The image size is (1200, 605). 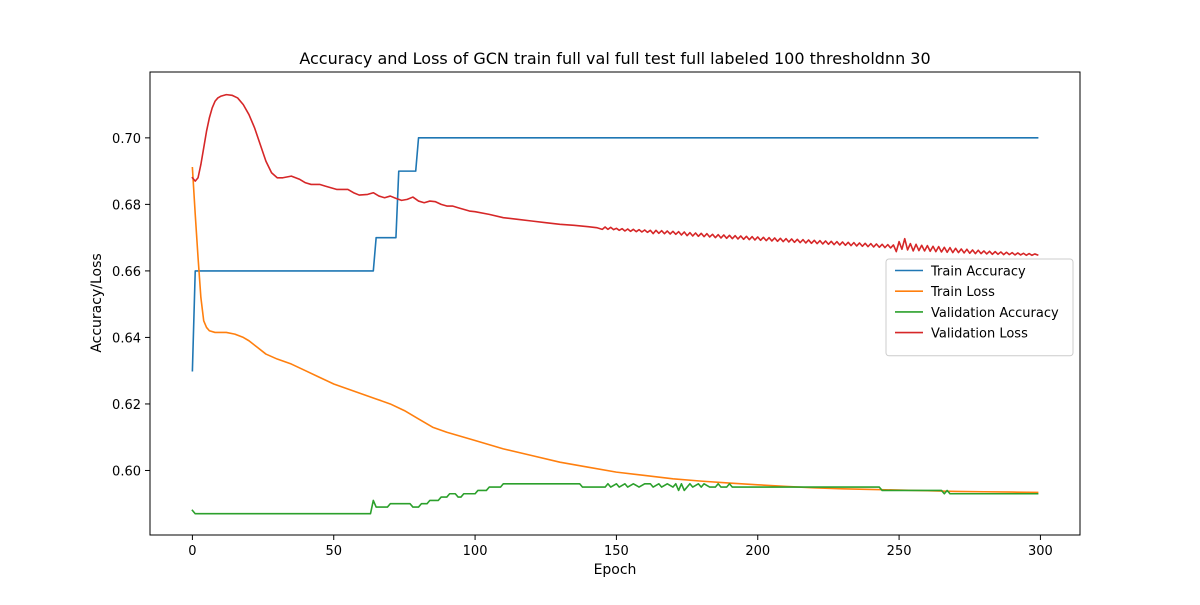 I want to click on y-tick-label: 0.68, so click(x=126, y=205).